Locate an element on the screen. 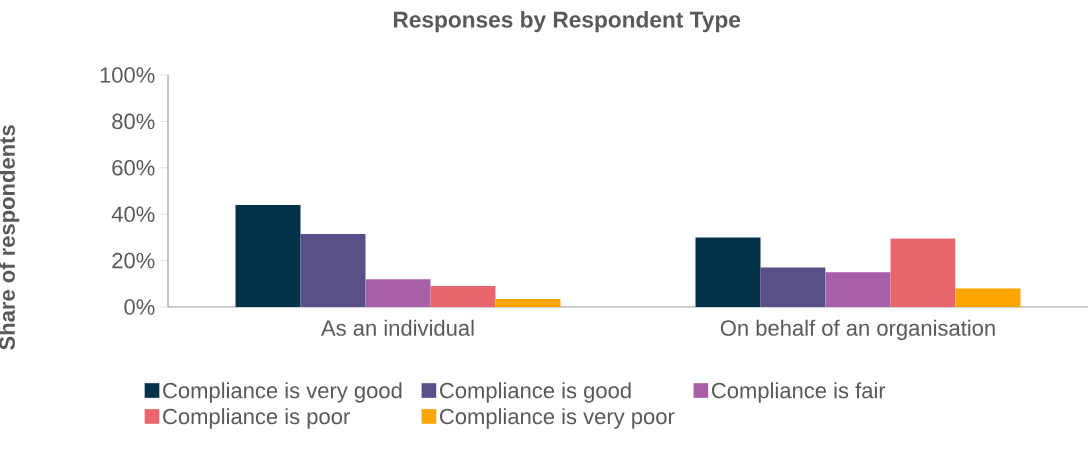 The width and height of the screenshot is (1088, 469). legend-label: Compliance is fair is located at coordinates (798, 392).